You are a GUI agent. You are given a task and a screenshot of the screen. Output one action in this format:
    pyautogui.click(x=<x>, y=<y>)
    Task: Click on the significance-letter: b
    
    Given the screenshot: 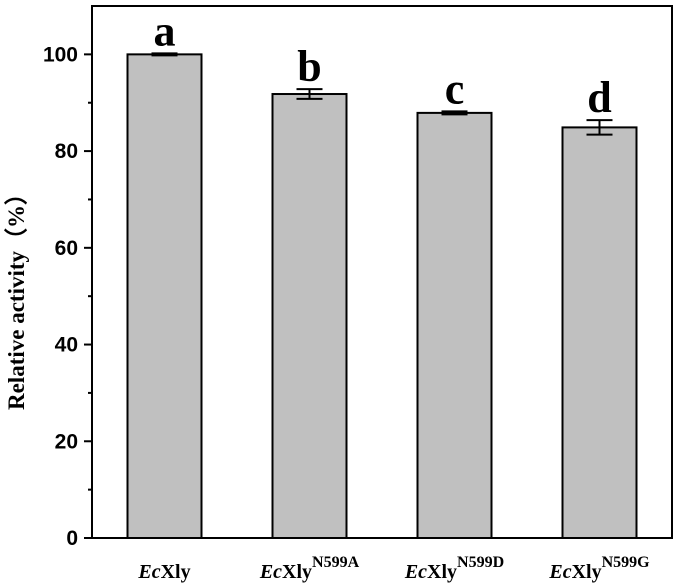 What is the action you would take?
    pyautogui.click(x=309, y=66)
    